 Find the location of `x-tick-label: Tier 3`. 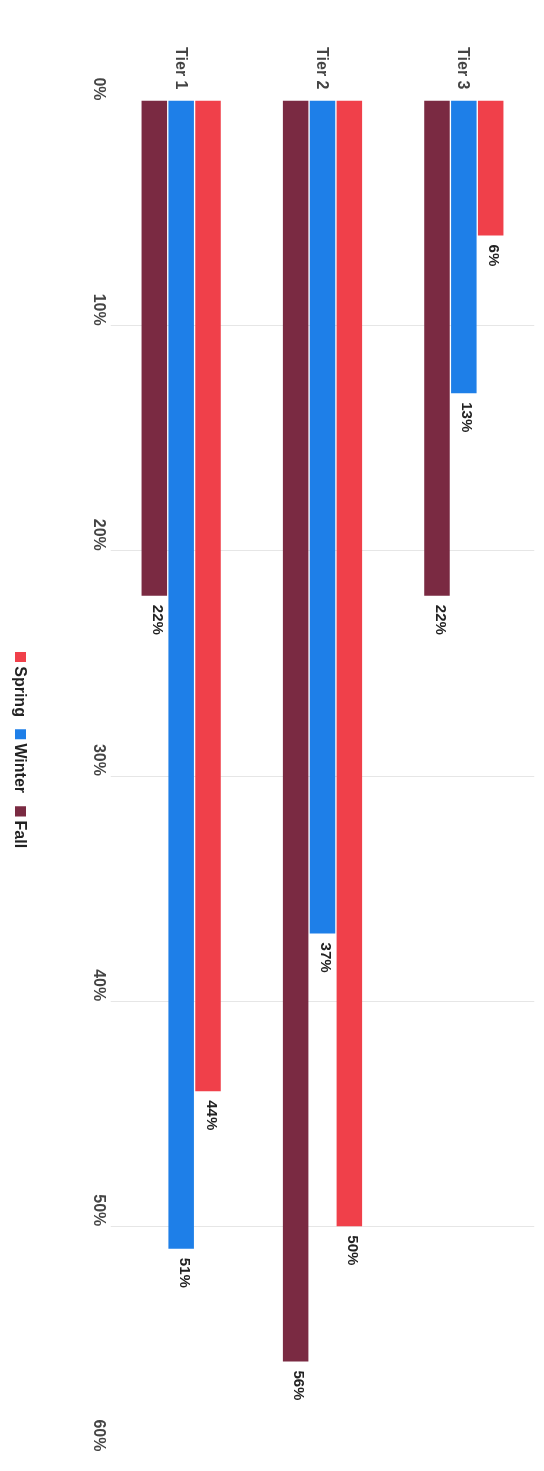

x-tick-label: Tier 3 is located at coordinates (464, 68).